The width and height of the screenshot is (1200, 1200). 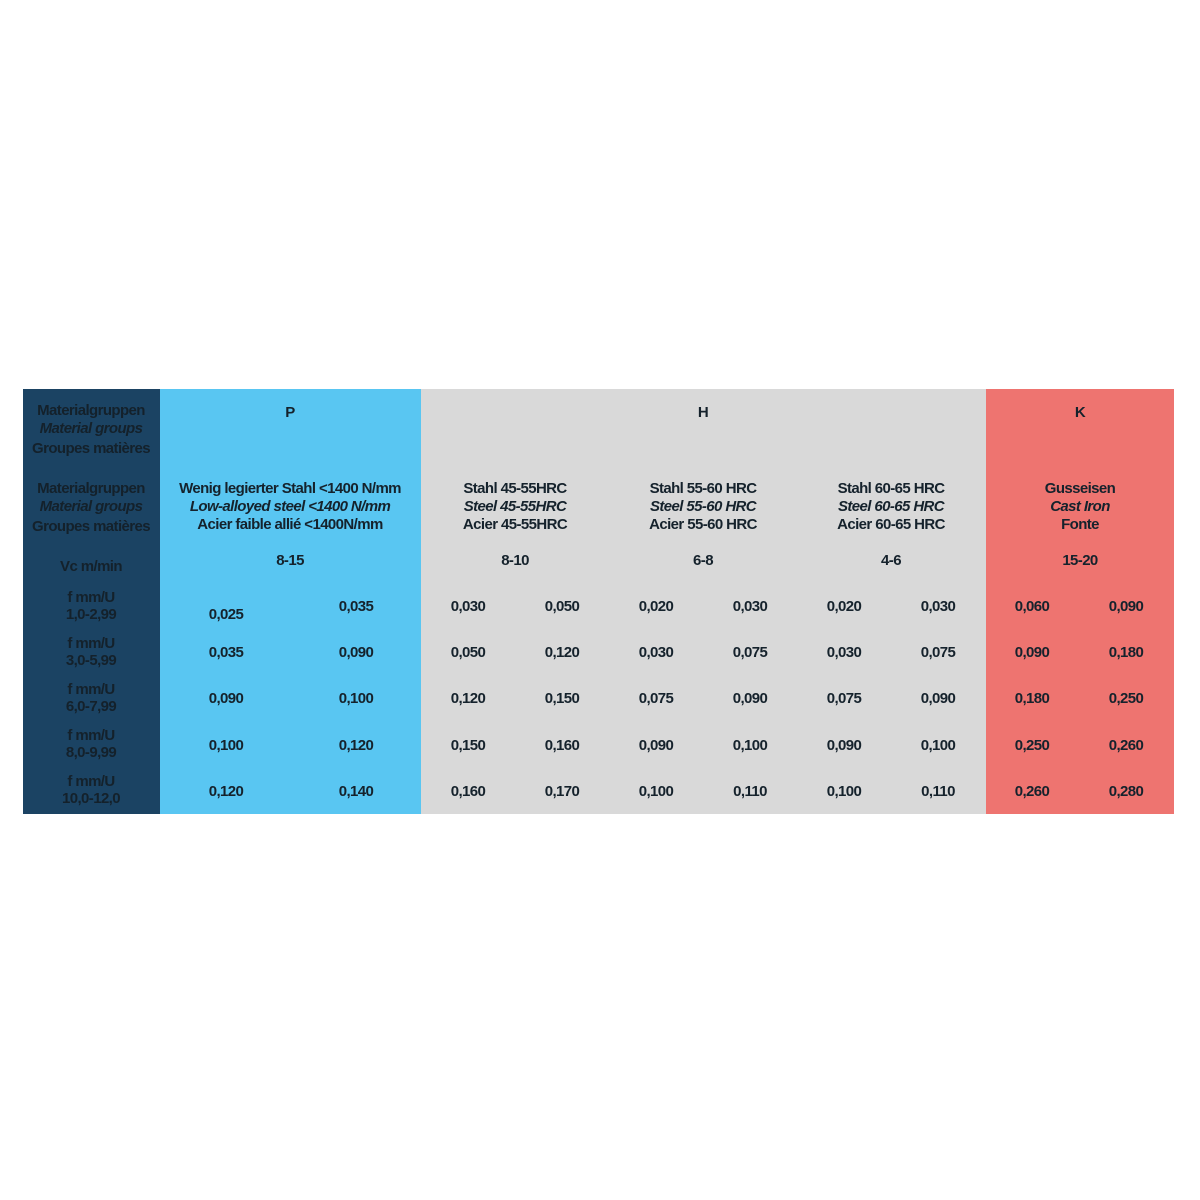 I want to click on cutting-speed: 8-10, so click(x=515, y=560).